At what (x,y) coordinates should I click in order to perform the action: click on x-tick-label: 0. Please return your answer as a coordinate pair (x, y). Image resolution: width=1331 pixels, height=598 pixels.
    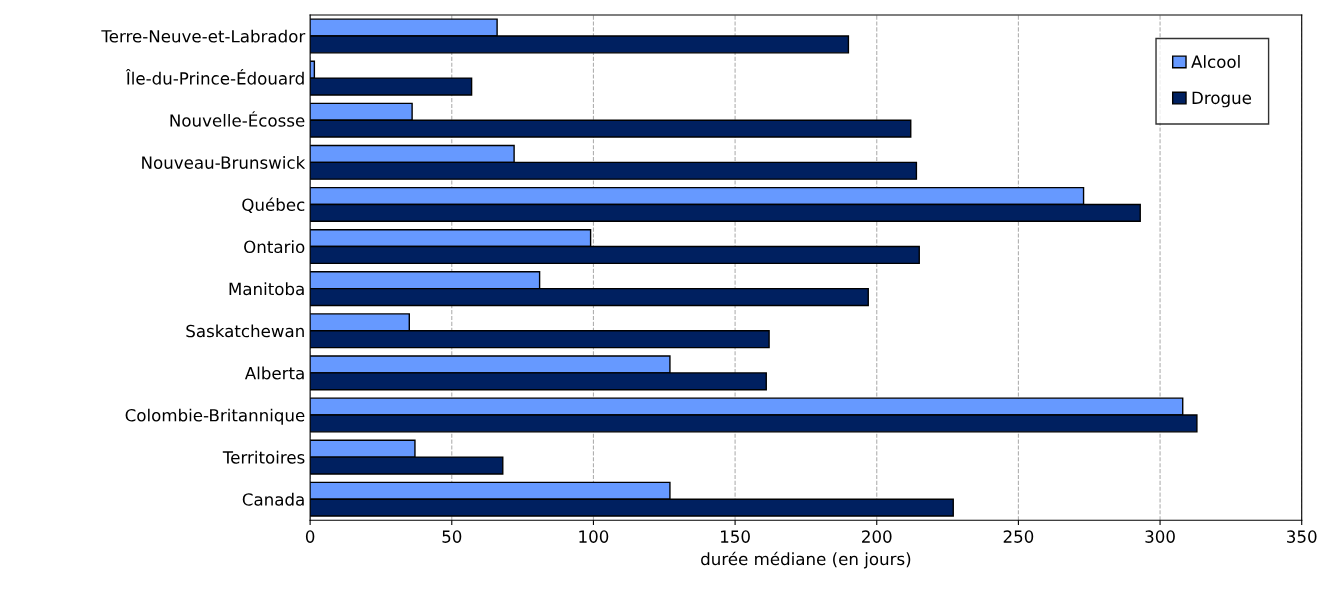
    Looking at the image, I should click on (310, 536).